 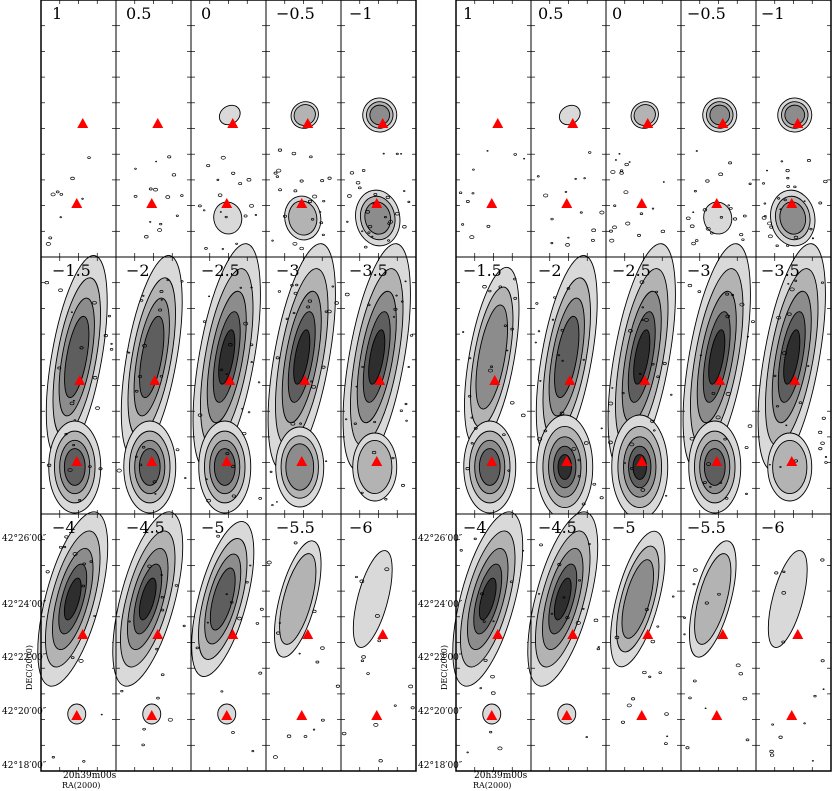 I want to click on dec-axis-label: DEC(2000), so click(x=29, y=667).